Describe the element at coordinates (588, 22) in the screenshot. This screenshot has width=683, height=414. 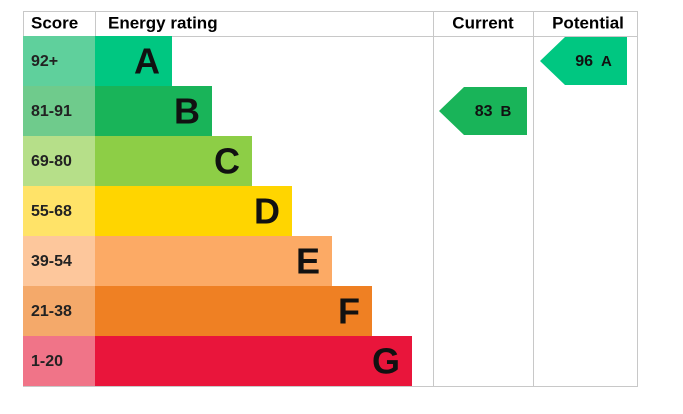
I see `header-potential: Potential` at that location.